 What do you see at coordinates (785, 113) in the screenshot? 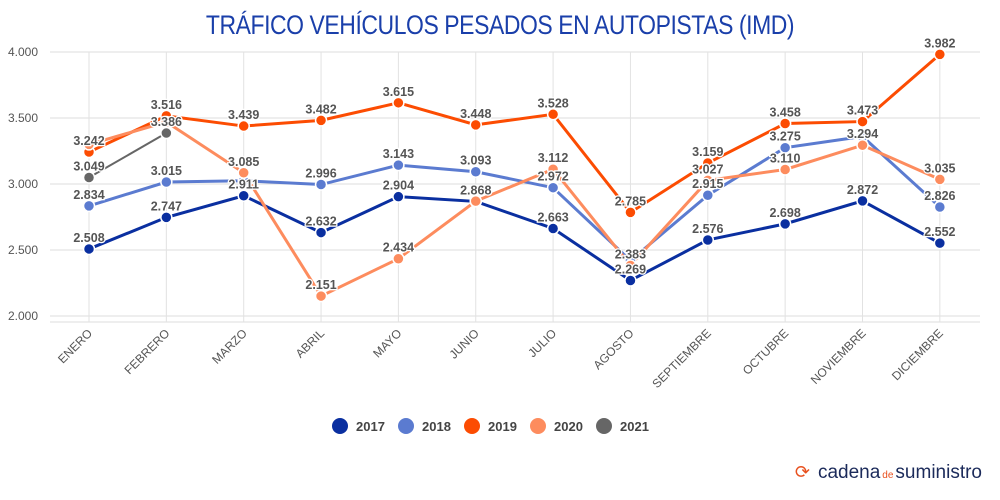
I see `data-label-2019: 3.458` at bounding box center [785, 113].